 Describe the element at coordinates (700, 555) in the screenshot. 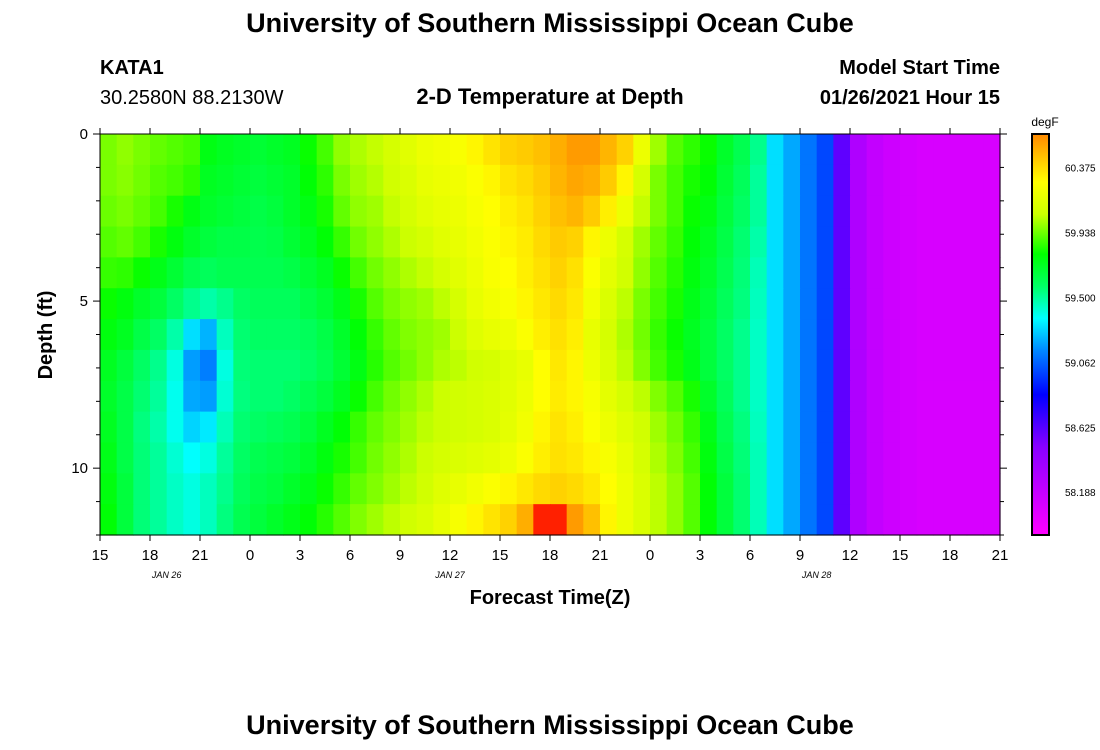

I see `x-tick-label: 3` at that location.